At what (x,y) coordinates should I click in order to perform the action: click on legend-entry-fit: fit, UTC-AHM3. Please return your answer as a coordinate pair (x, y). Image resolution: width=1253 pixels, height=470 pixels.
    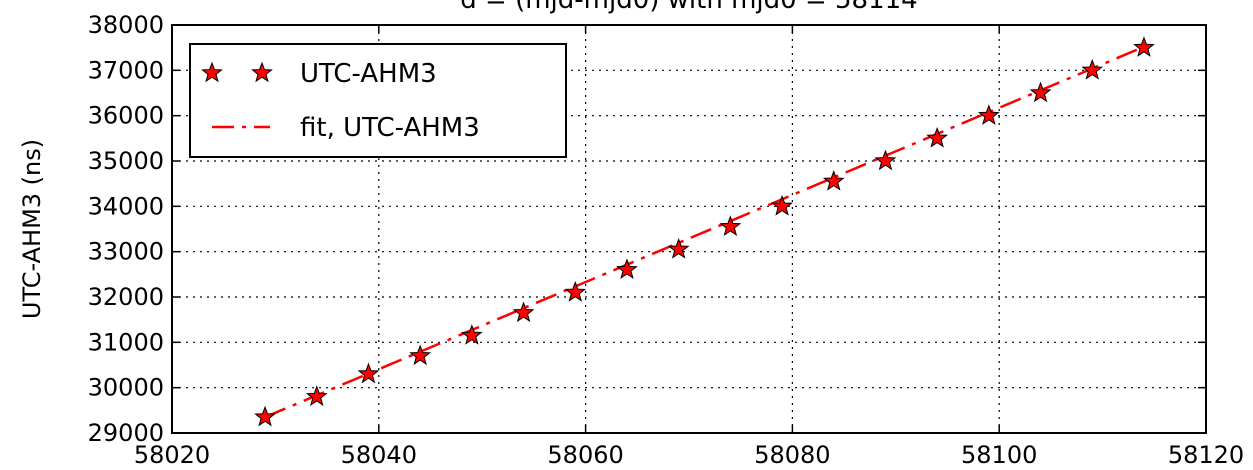
    Looking at the image, I should click on (390, 128).